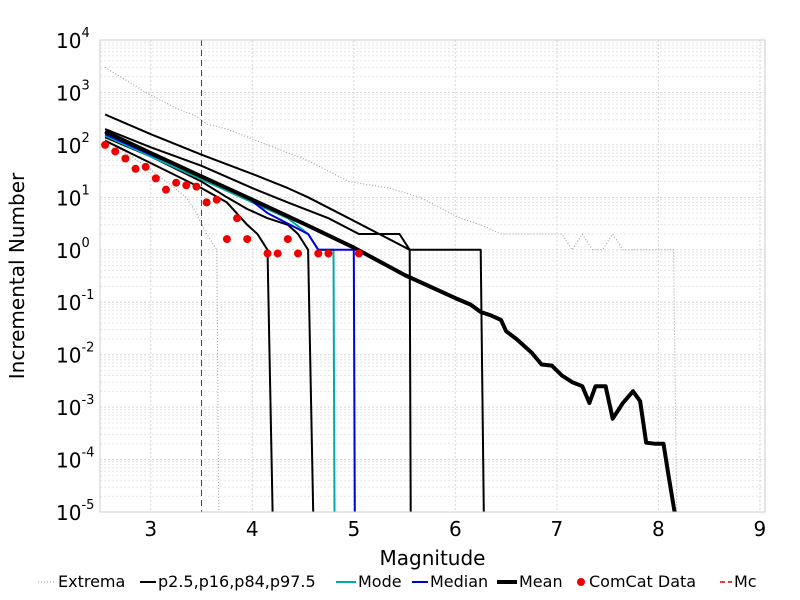  I want to click on legend-item: Mean, so click(530, 581).